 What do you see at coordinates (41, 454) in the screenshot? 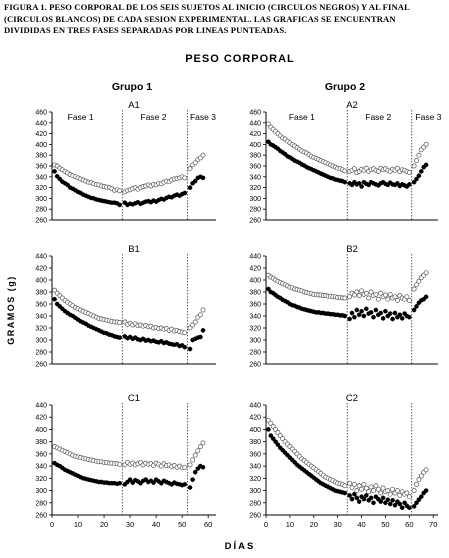
I see `y-tick-label-c1-360: 360` at bounding box center [41, 454].